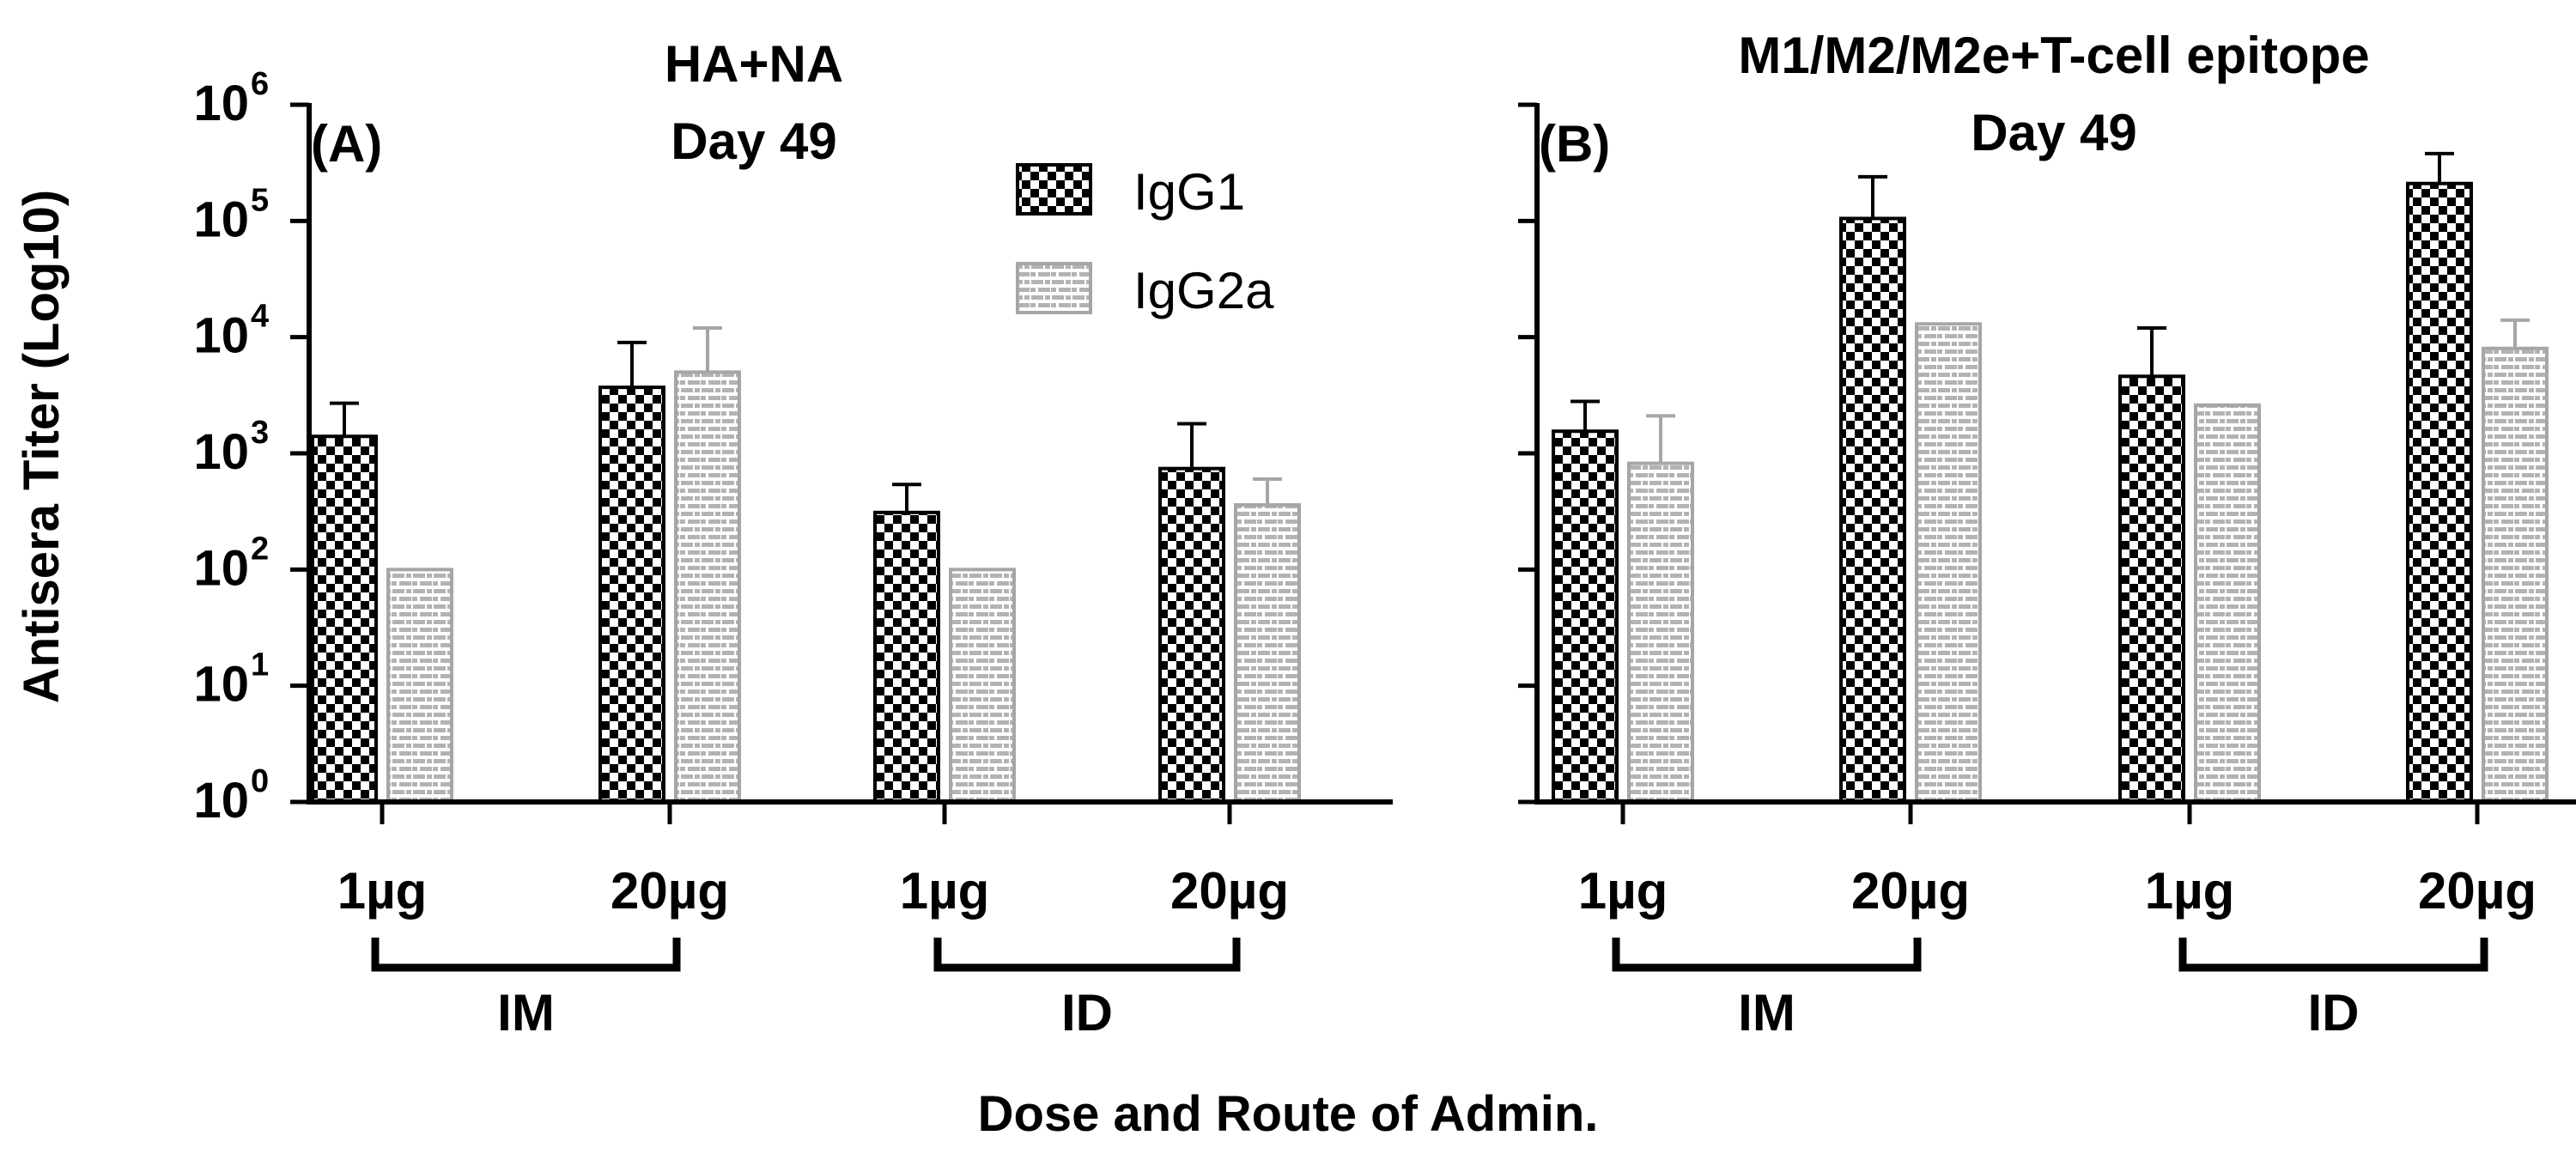 The height and width of the screenshot is (1166, 2576). What do you see at coordinates (1189, 192) in the screenshot?
I see `legend-label-igg1: IgG1` at bounding box center [1189, 192].